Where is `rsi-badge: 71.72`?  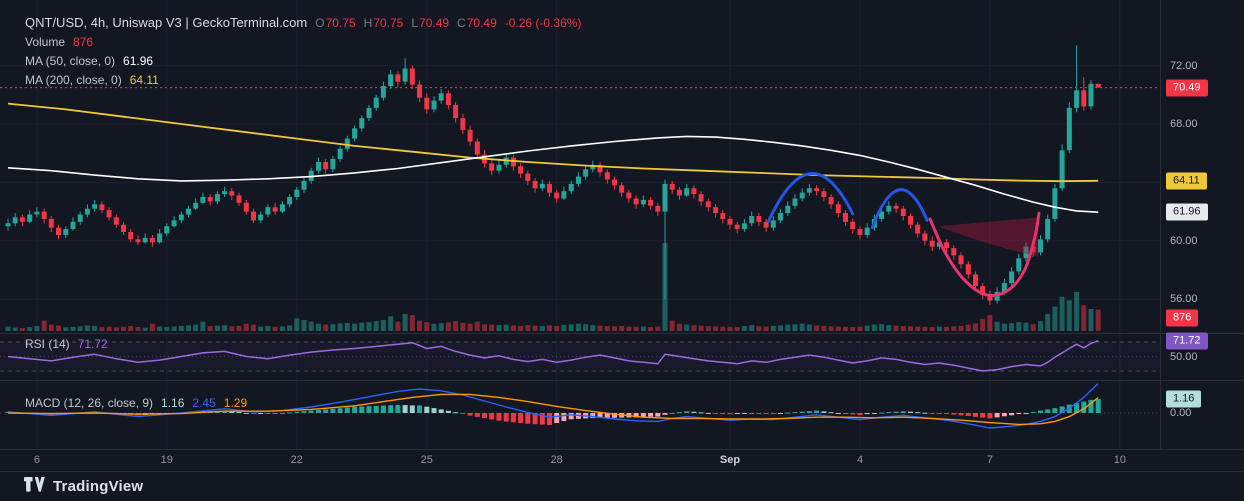
rsi-badge: 71.72 is located at coordinates (1187, 341).